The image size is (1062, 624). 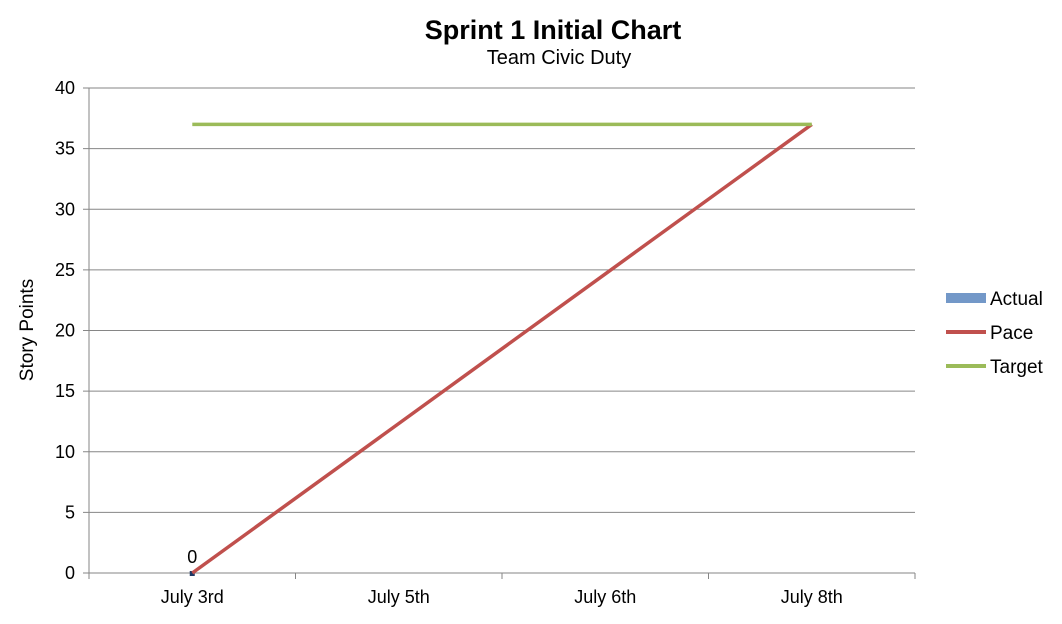 I want to click on legend-label-pace: Pace, so click(x=1011, y=333).